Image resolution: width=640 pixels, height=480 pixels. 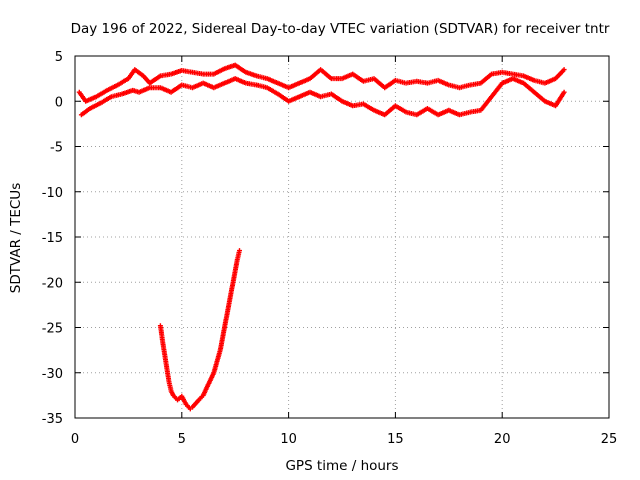 I want to click on y-tick-label: 5, so click(x=59, y=57).